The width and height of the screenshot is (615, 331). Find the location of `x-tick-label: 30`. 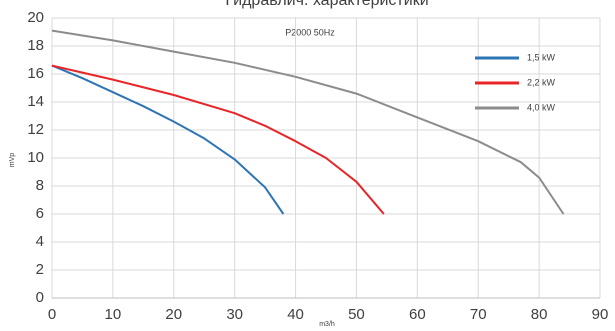

x-tick-label: 30 is located at coordinates (234, 314).